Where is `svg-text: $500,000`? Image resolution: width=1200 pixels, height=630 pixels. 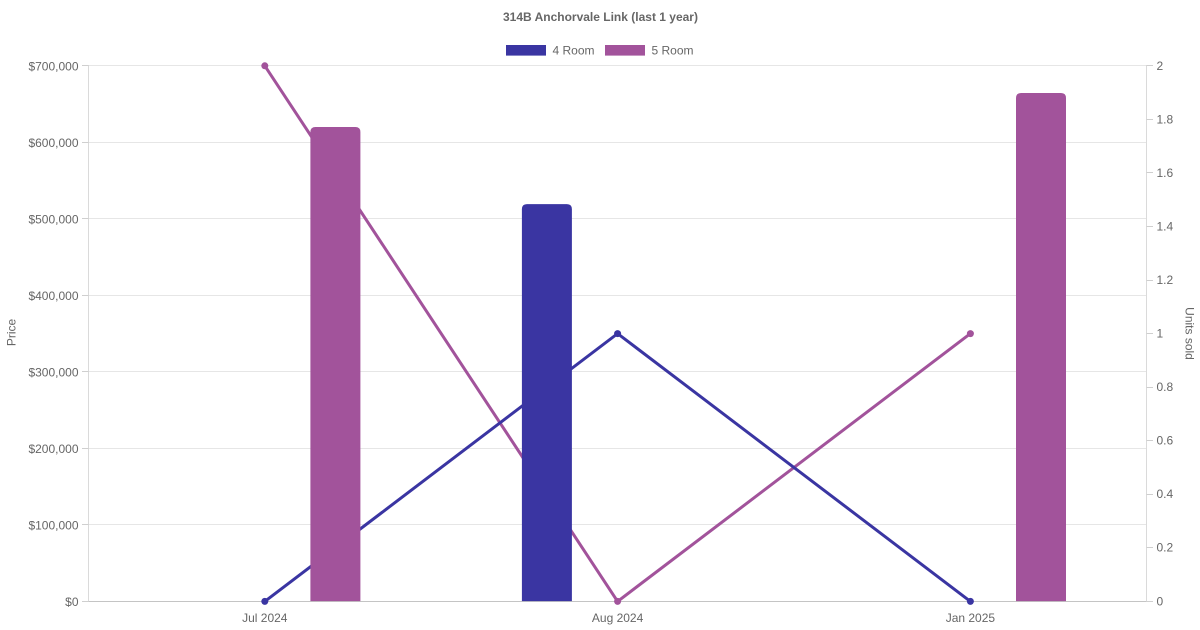
svg-text: $500,000 is located at coordinates (53, 220).